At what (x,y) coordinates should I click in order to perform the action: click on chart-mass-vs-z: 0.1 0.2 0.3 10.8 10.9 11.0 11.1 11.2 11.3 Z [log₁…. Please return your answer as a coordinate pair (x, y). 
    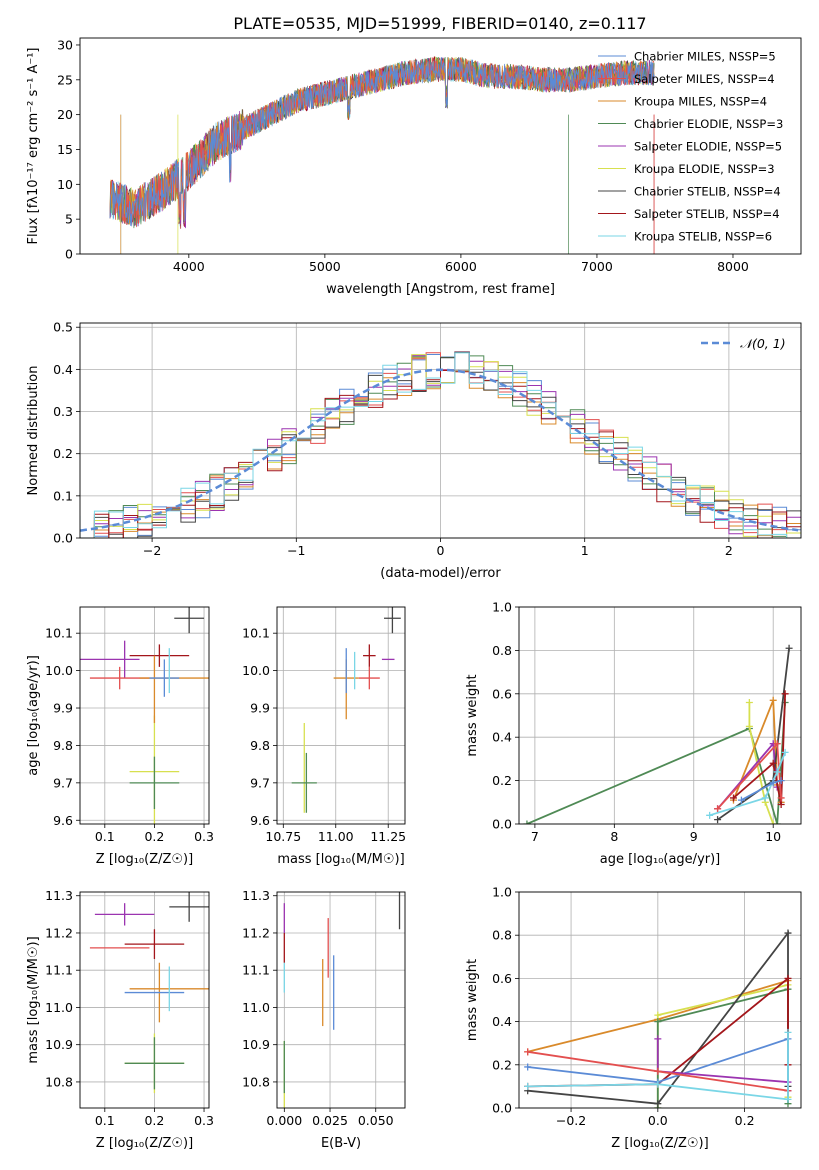
    Looking at the image, I should click on (120, 1019).